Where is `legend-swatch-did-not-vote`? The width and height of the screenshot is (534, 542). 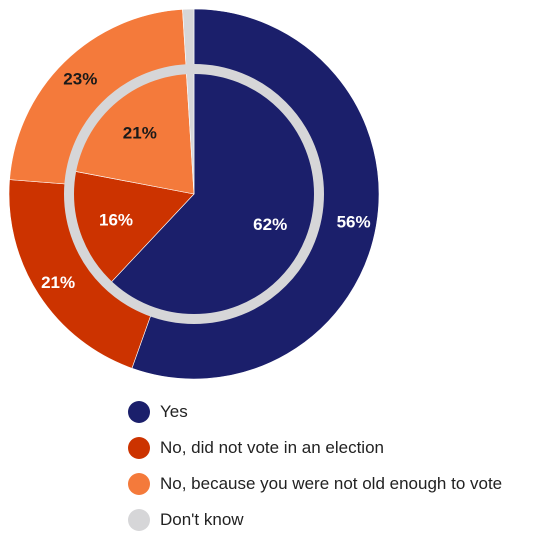 legend-swatch-did-not-vote is located at coordinates (139, 448).